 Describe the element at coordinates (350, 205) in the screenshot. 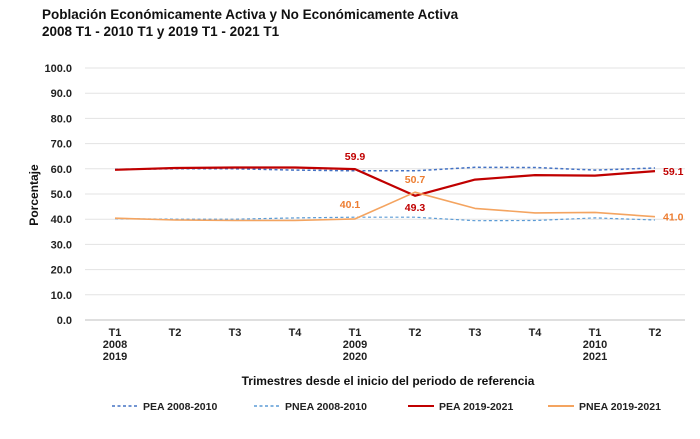

I see `data-label: 40.1` at that location.